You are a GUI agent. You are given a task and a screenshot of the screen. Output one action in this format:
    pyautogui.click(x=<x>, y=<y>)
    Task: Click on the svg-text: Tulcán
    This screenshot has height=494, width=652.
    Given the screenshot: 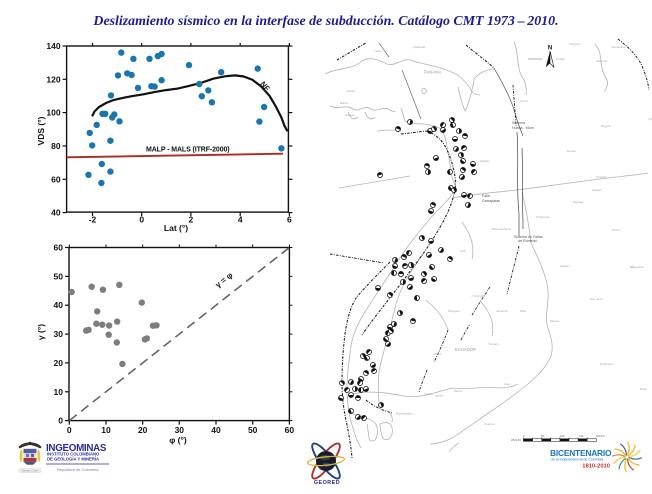 What is the action you would take?
    pyautogui.click(x=428, y=394)
    